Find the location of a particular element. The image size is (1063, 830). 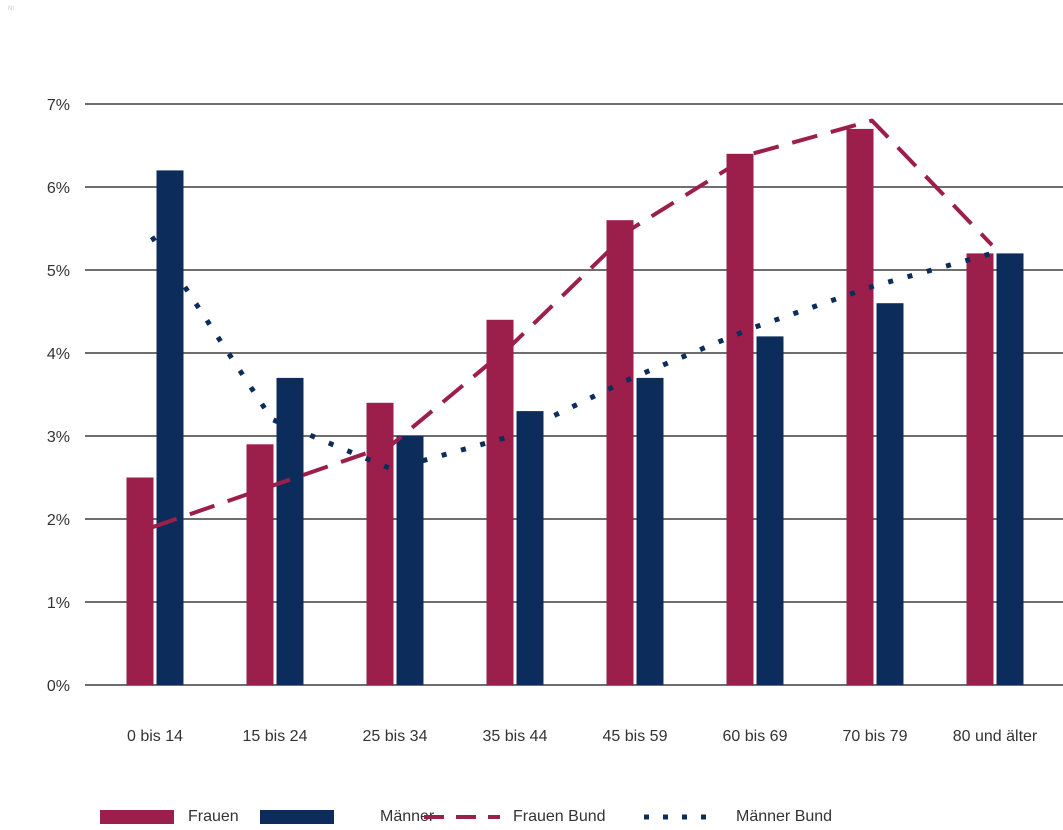

x-tick-label: 45 bis 59 is located at coordinates (635, 736).